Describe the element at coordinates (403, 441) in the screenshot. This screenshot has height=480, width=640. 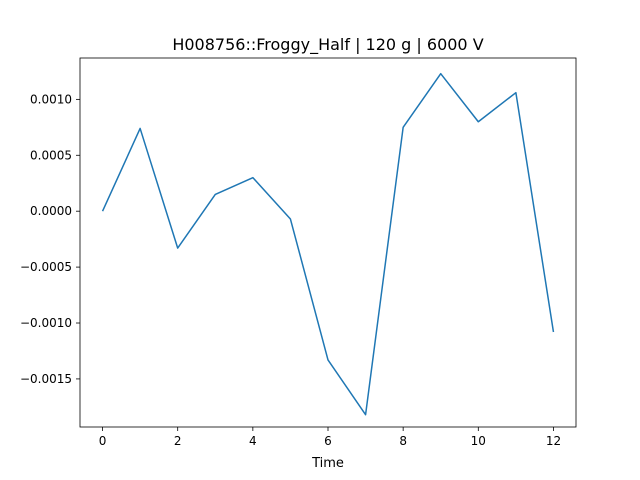
I see `x-tick-label: 8` at that location.